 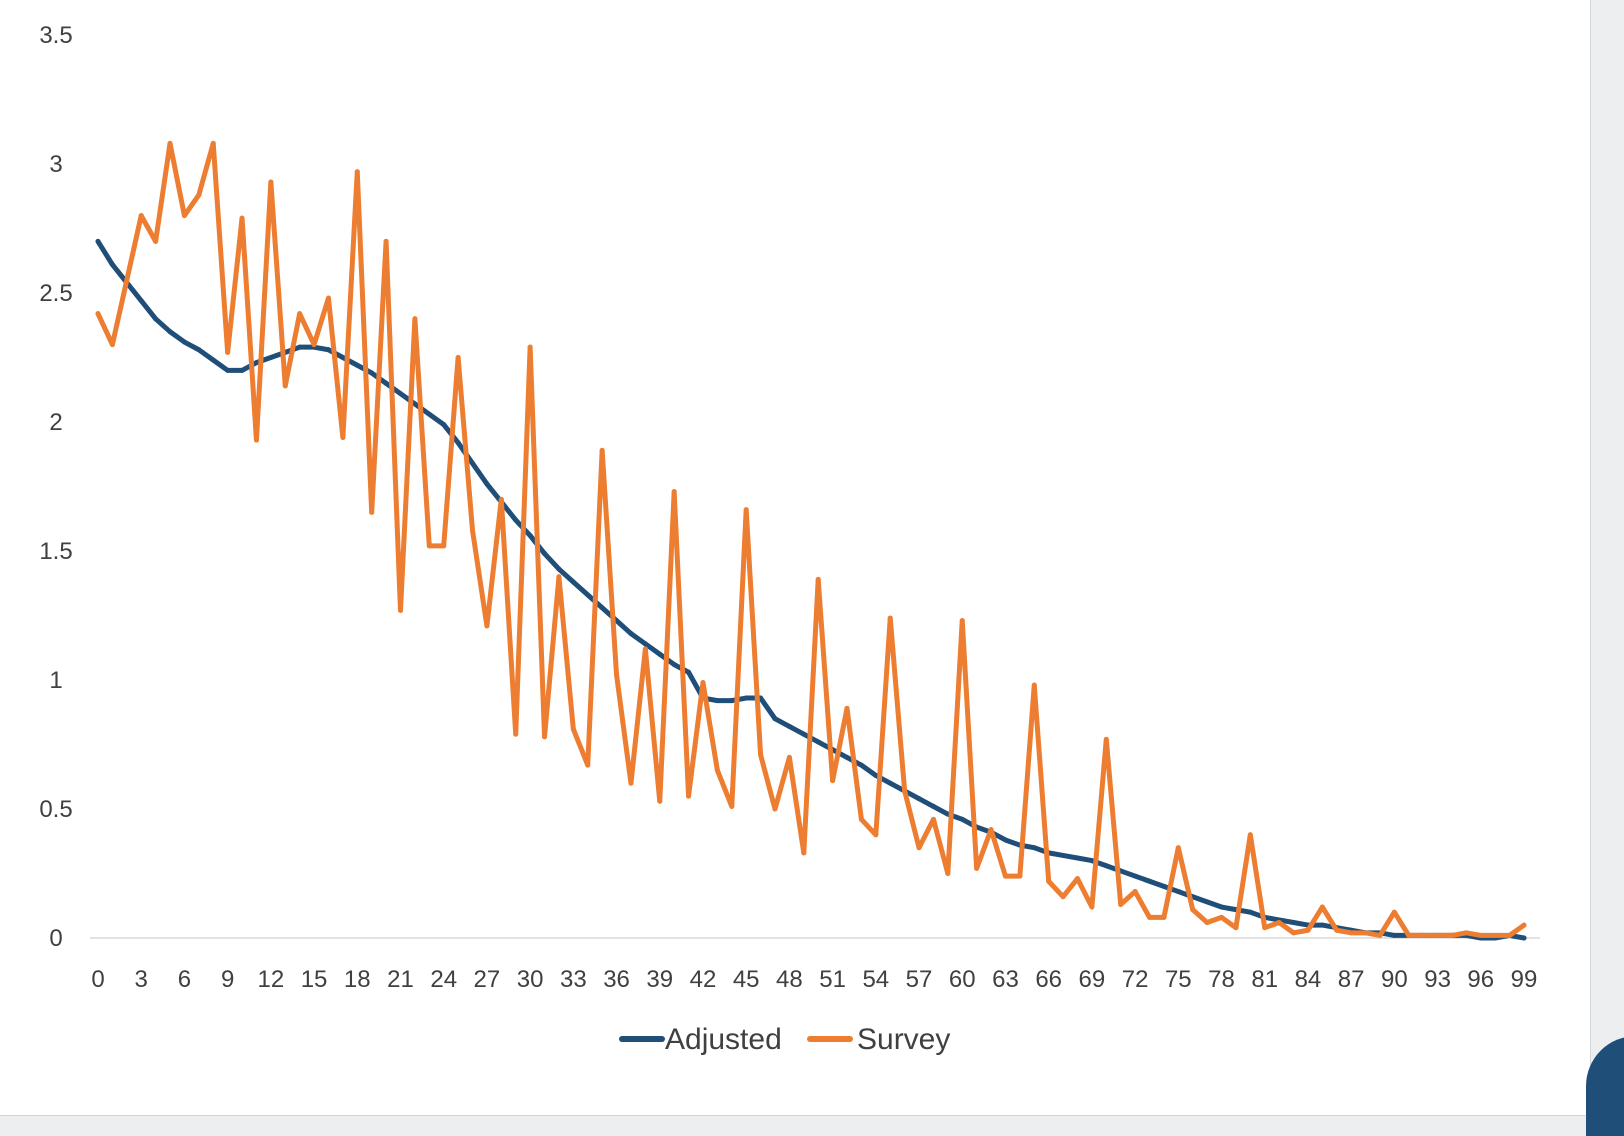 I want to click on x-tick-label: 60, so click(x=962, y=979).